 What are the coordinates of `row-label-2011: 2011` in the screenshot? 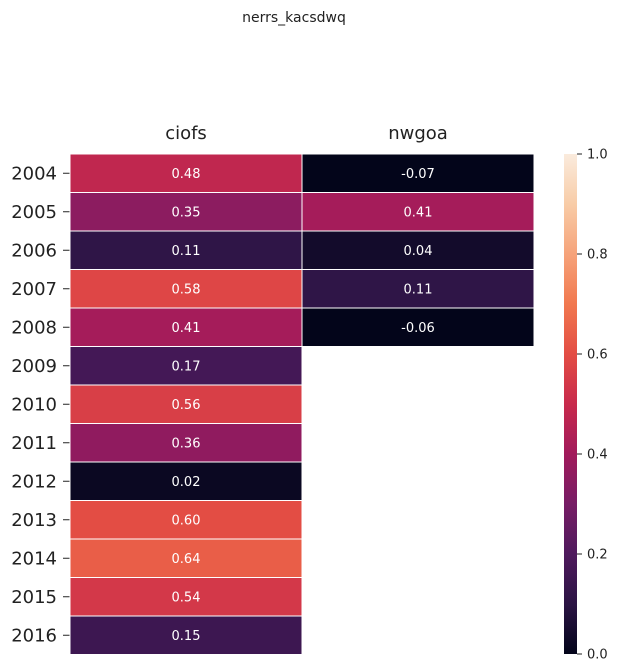 It's located at (34, 443).